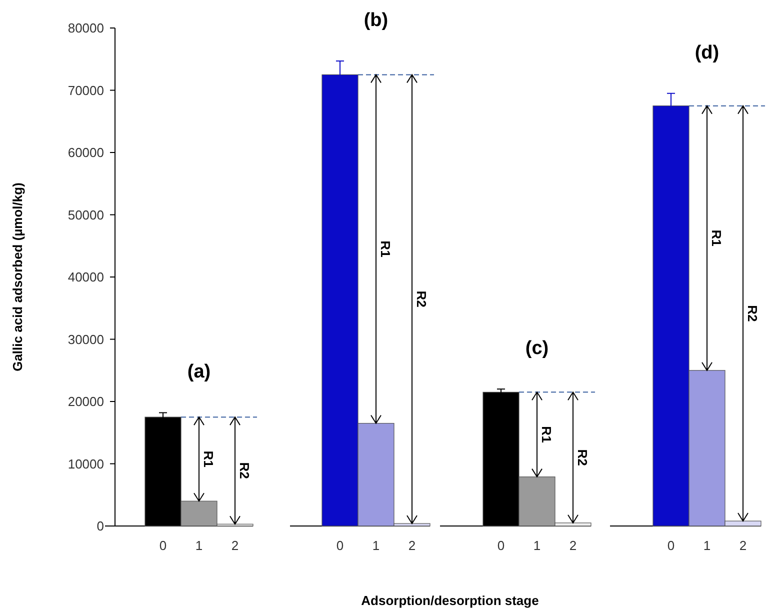 The image size is (783, 614). Describe the element at coordinates (100, 526) in the screenshot. I see `y-tick-label: 0` at that location.